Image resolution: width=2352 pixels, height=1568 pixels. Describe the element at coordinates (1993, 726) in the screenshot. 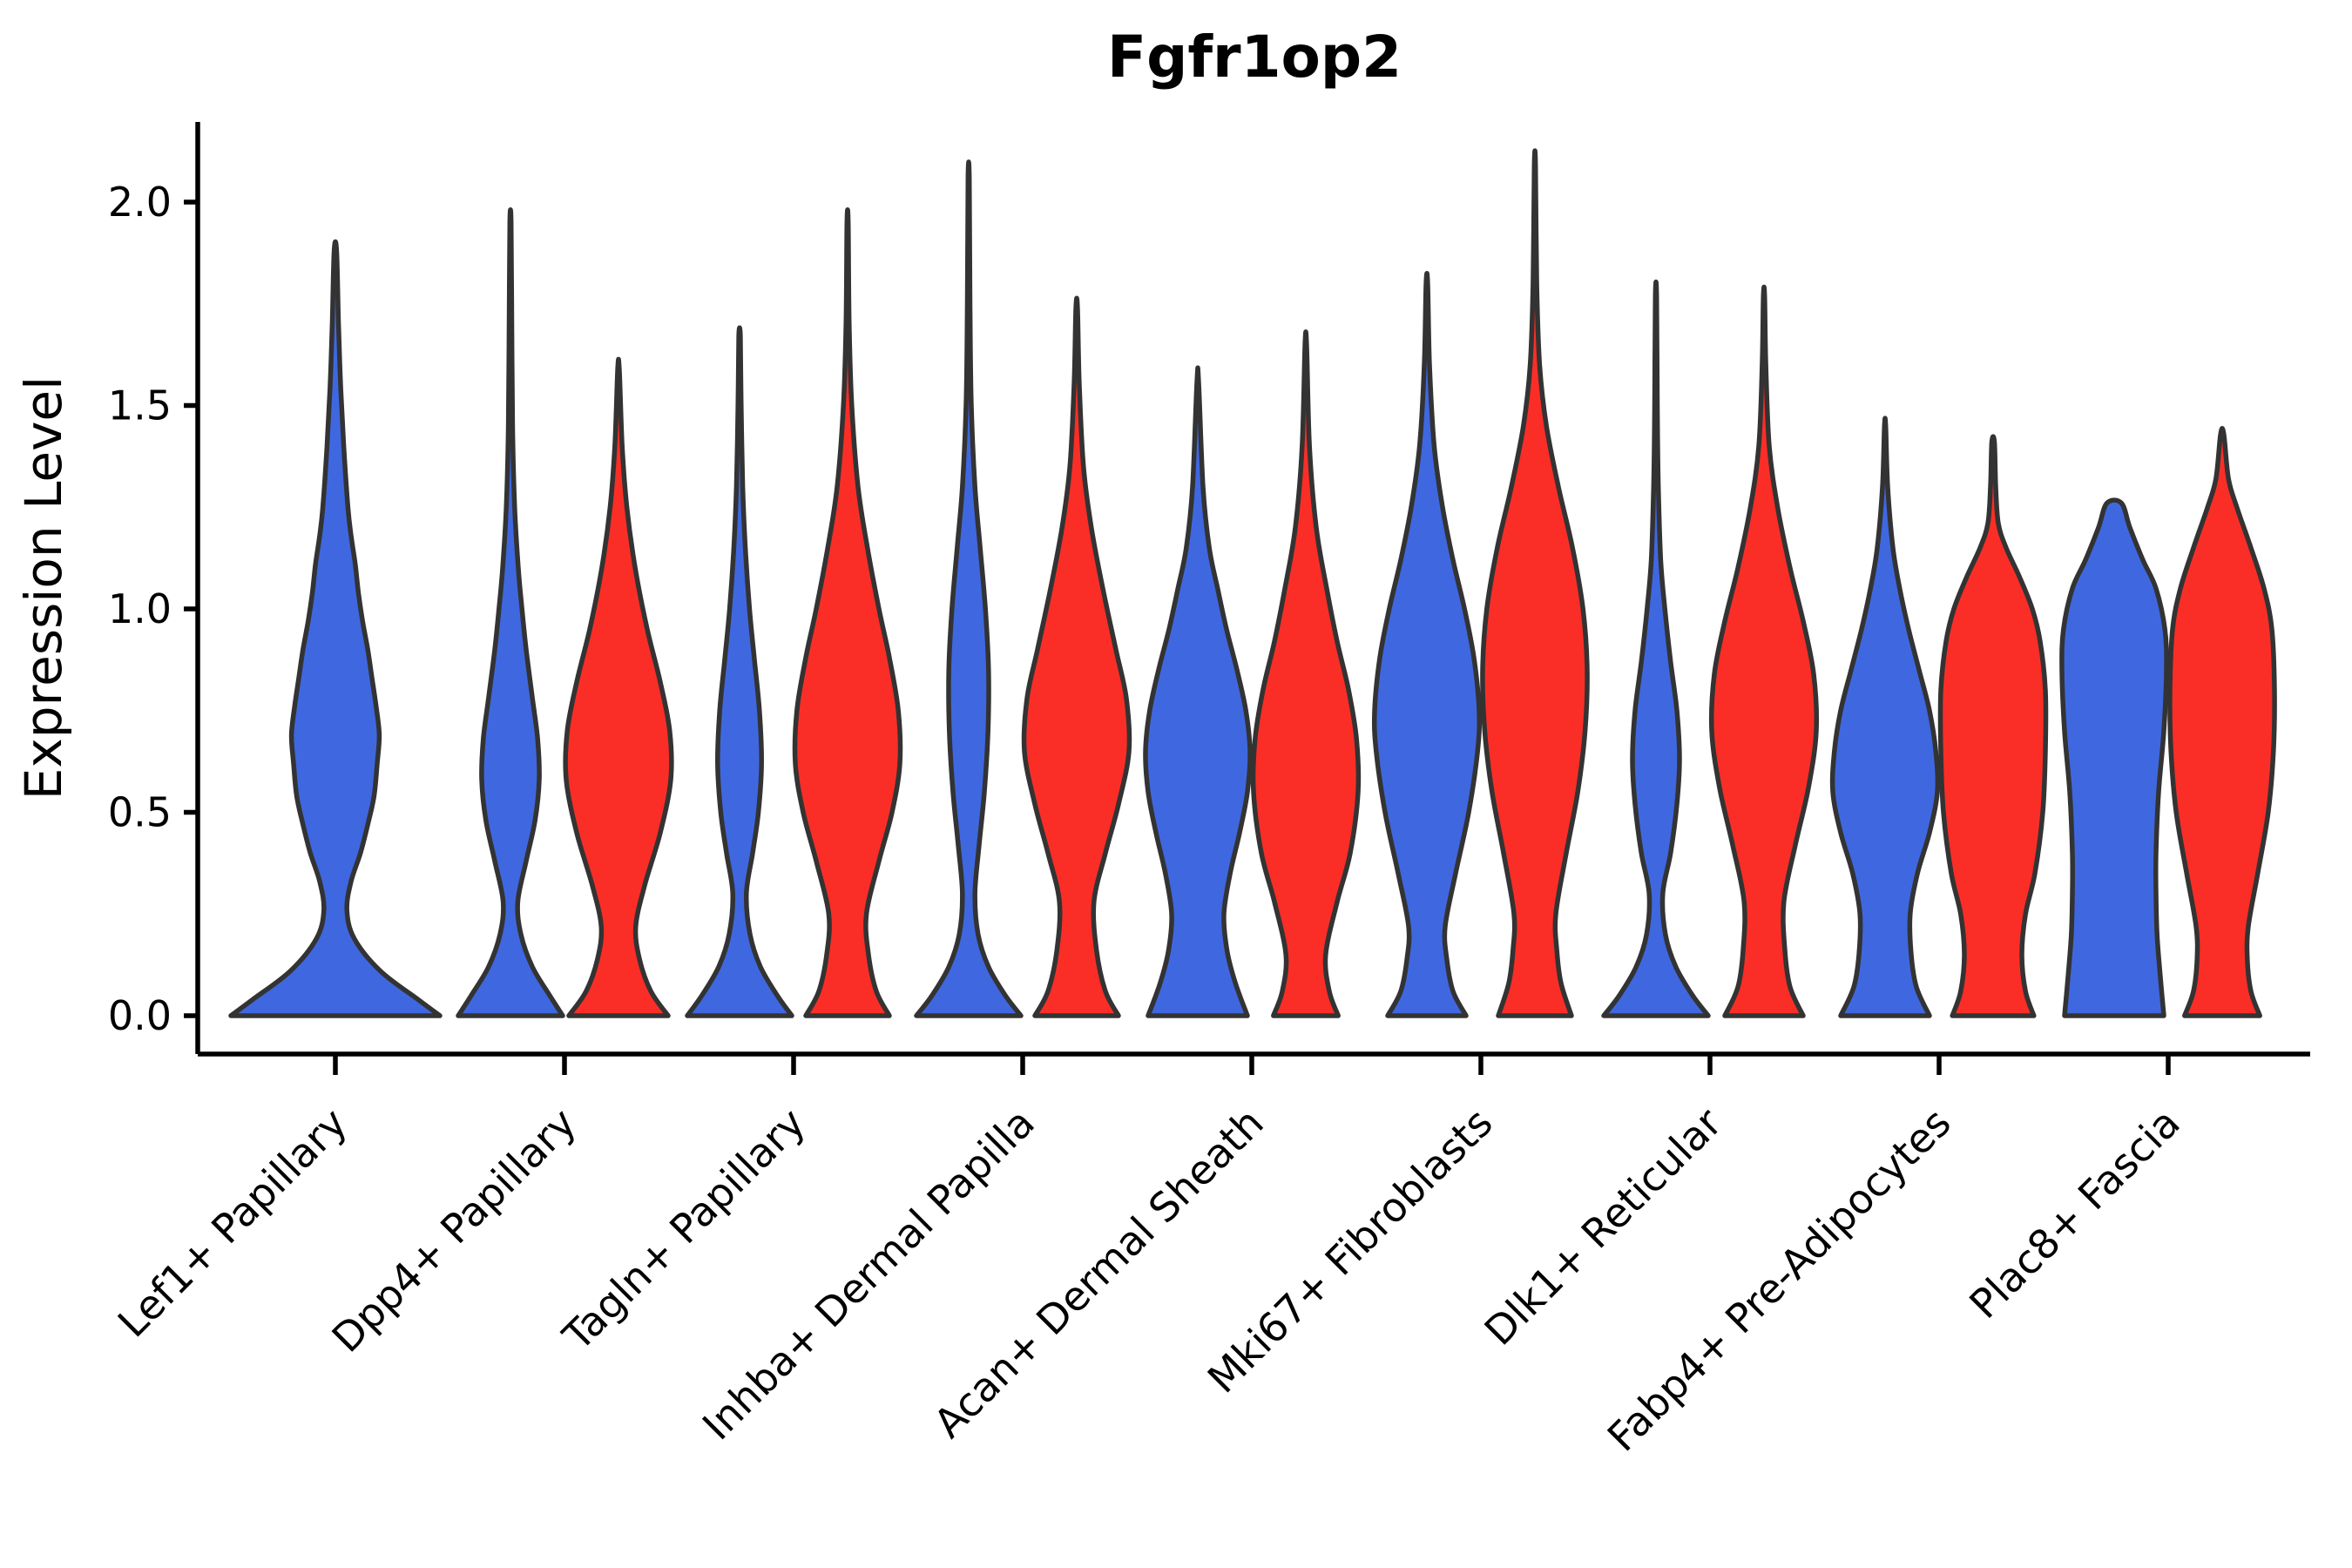

I see `violin-fabp4-pre-adipocytes-red` at that location.